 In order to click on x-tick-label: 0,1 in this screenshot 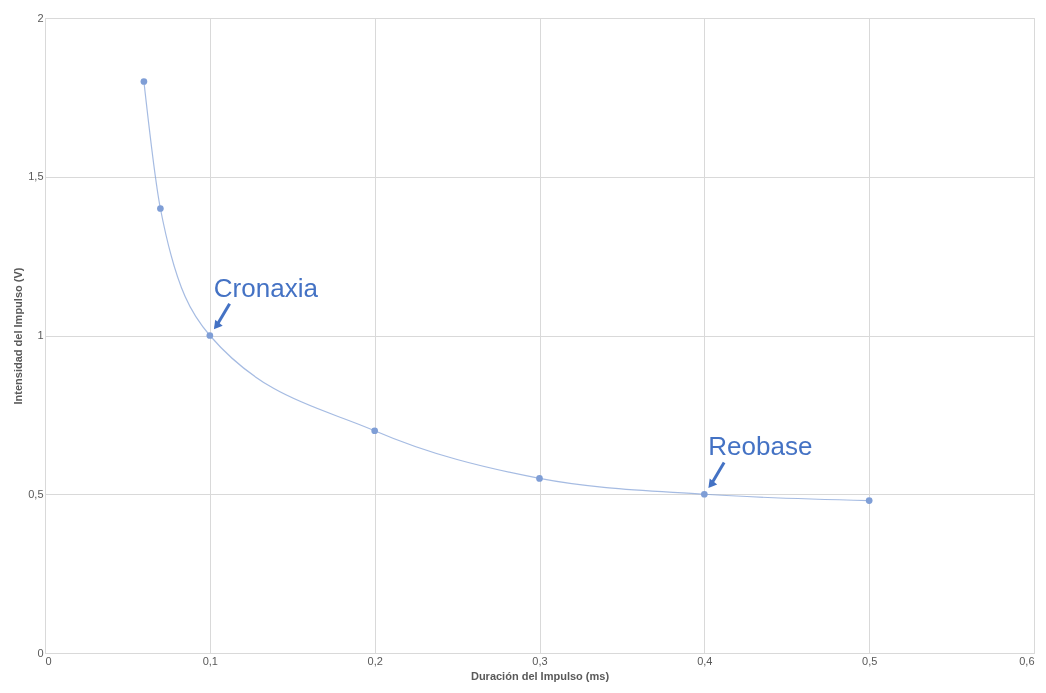, I will do `click(210, 660)`.